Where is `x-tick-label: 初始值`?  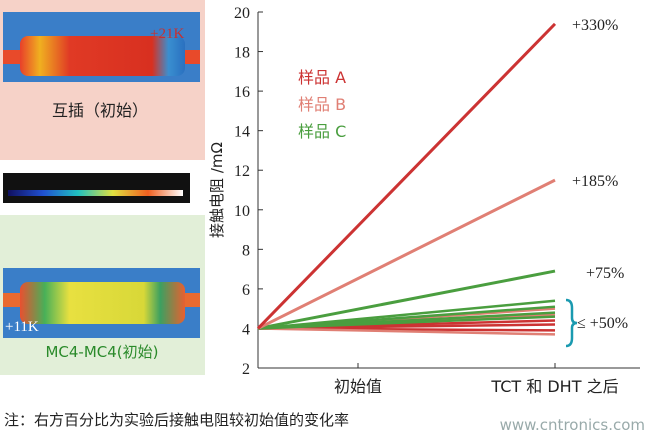
x-tick-label: 初始值 is located at coordinates (358, 386).